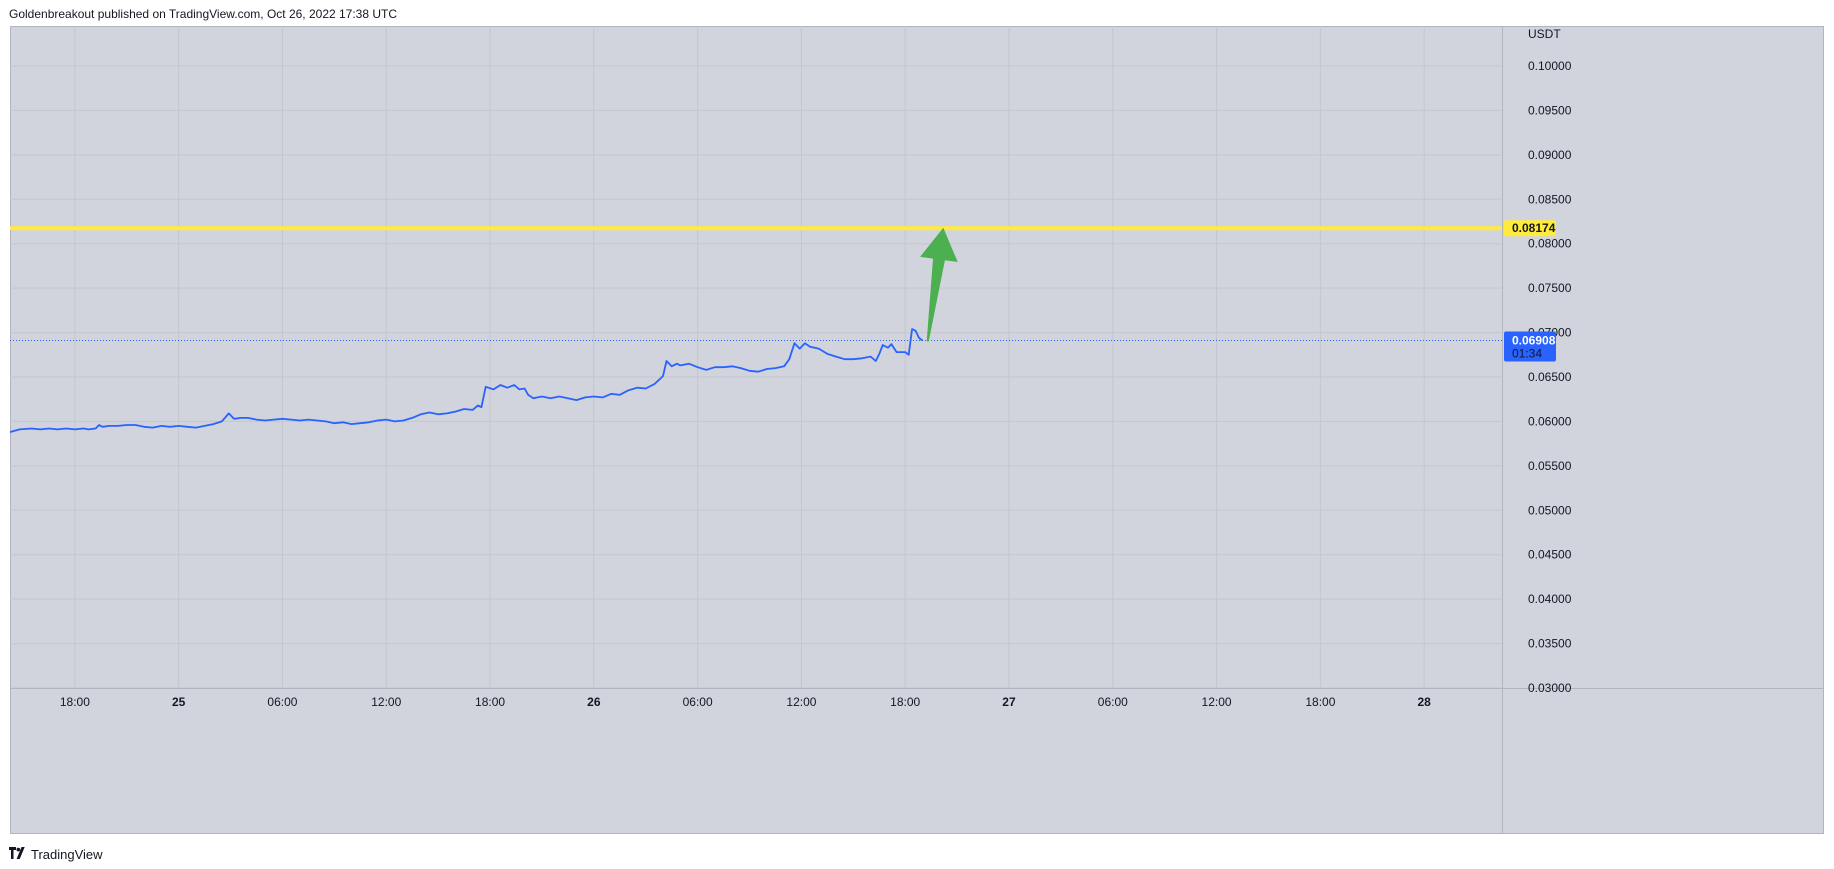 This screenshot has width=1834, height=869. What do you see at coordinates (18, 854) in the screenshot?
I see `tradingview-logo-icon` at bounding box center [18, 854].